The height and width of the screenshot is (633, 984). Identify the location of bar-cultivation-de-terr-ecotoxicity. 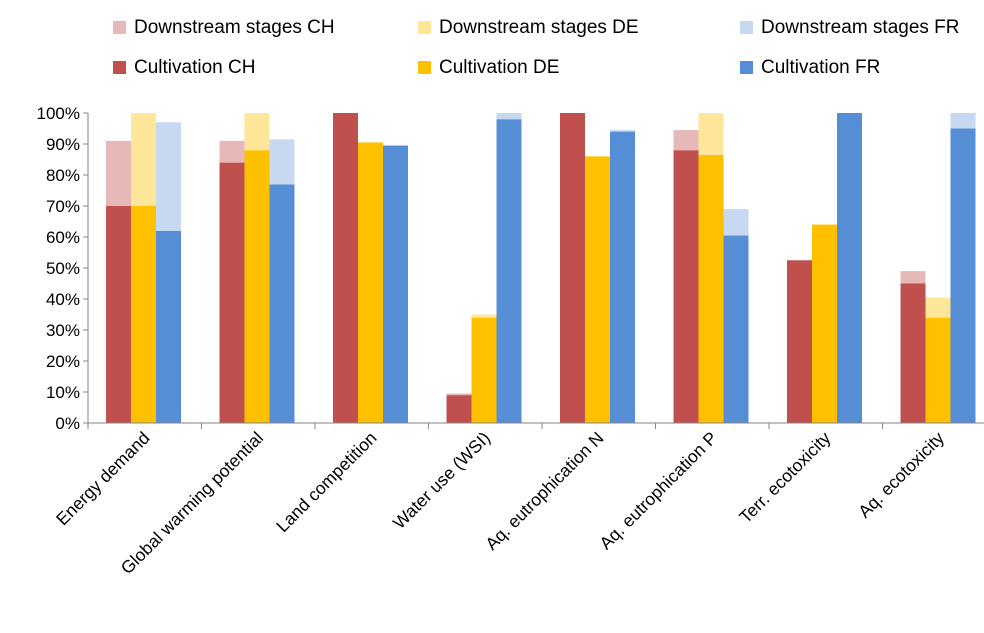
(824, 323).